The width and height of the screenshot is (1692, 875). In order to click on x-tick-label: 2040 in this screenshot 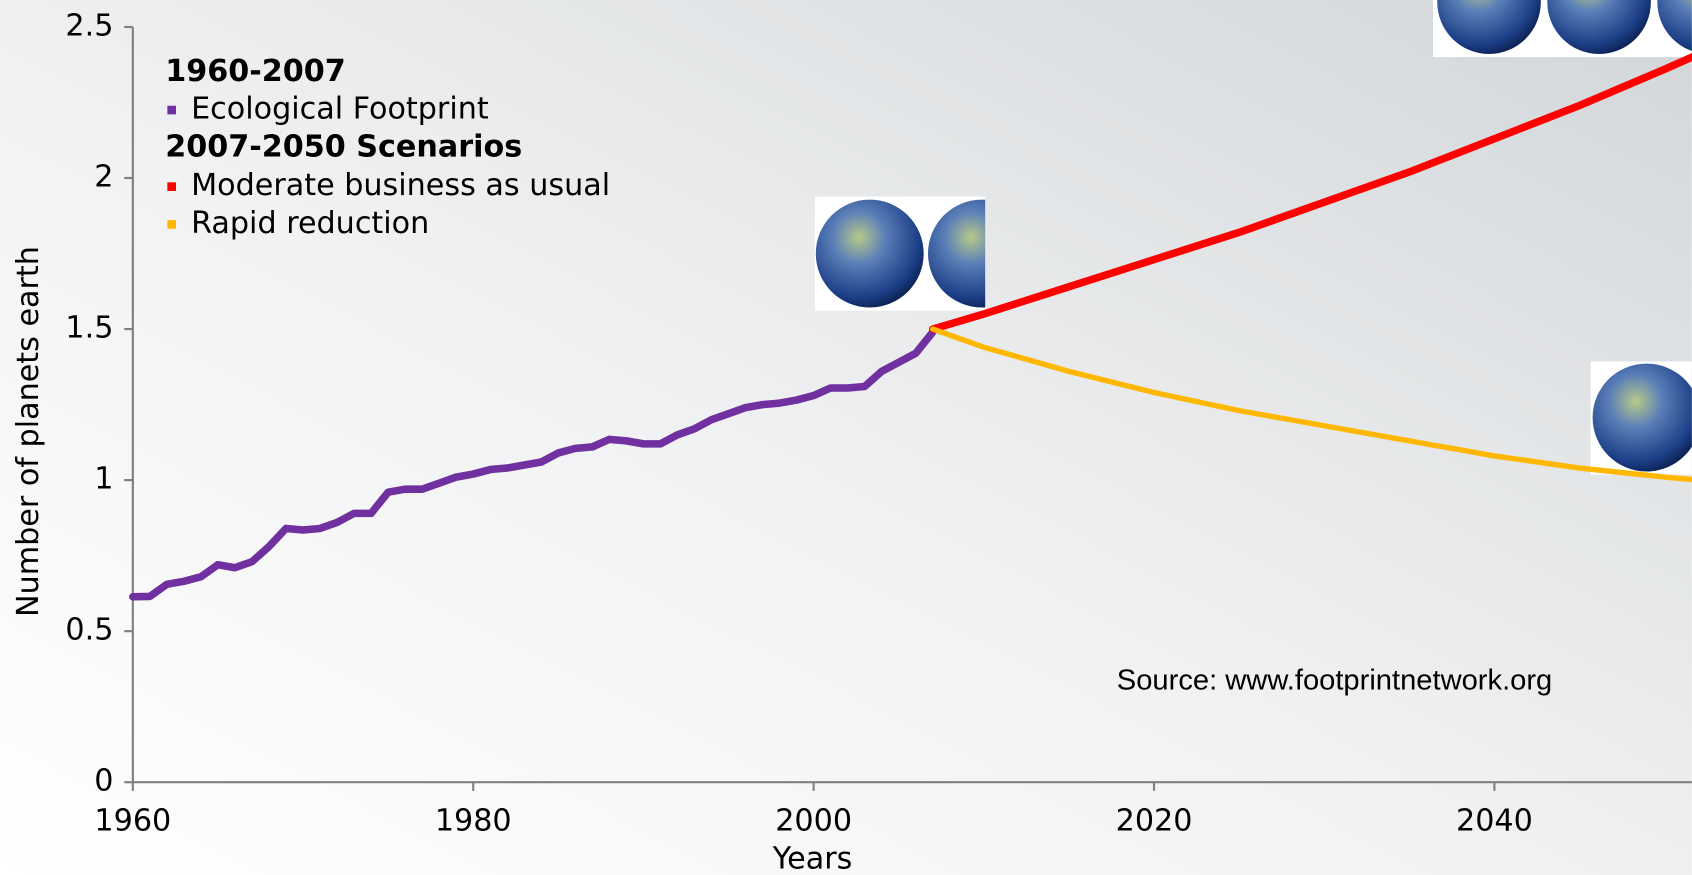, I will do `click(1494, 821)`.